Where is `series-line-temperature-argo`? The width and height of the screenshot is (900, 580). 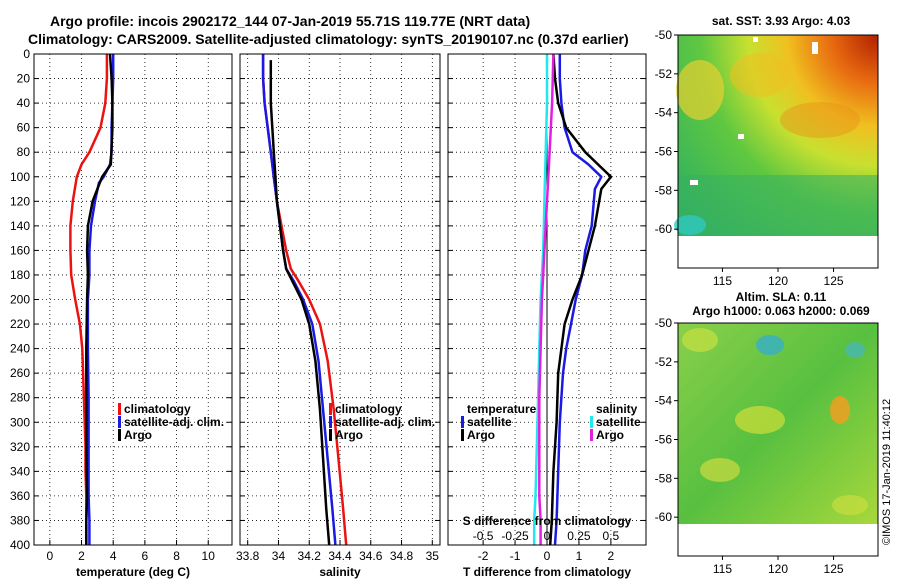
series-line-temperature-argo is located at coordinates (580, 299).